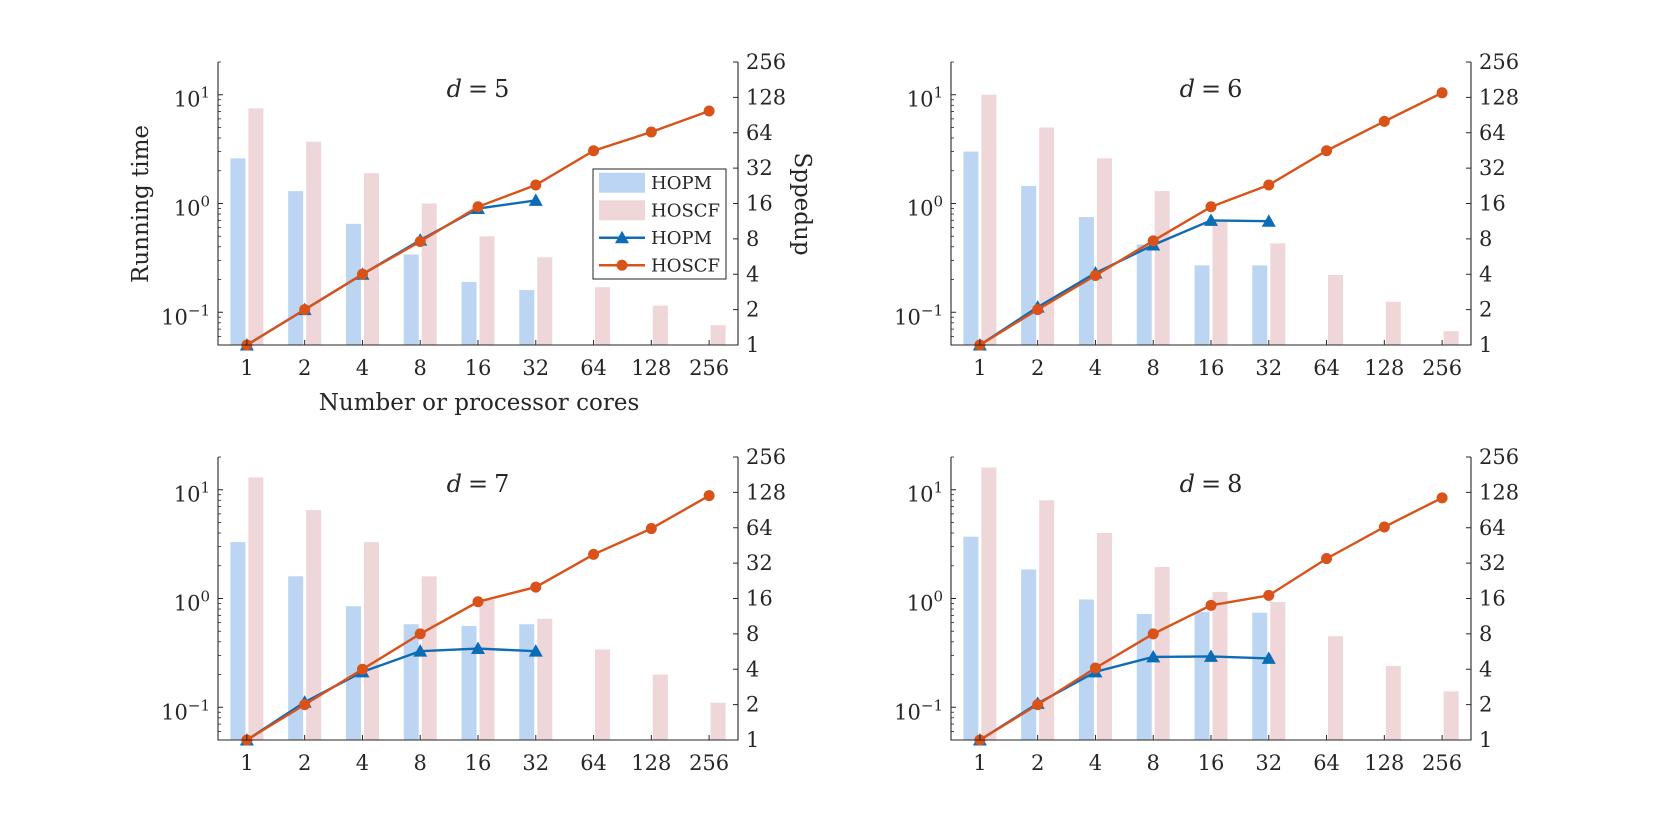  What do you see at coordinates (622, 182) in the screenshot?
I see `legend-swatch` at bounding box center [622, 182].